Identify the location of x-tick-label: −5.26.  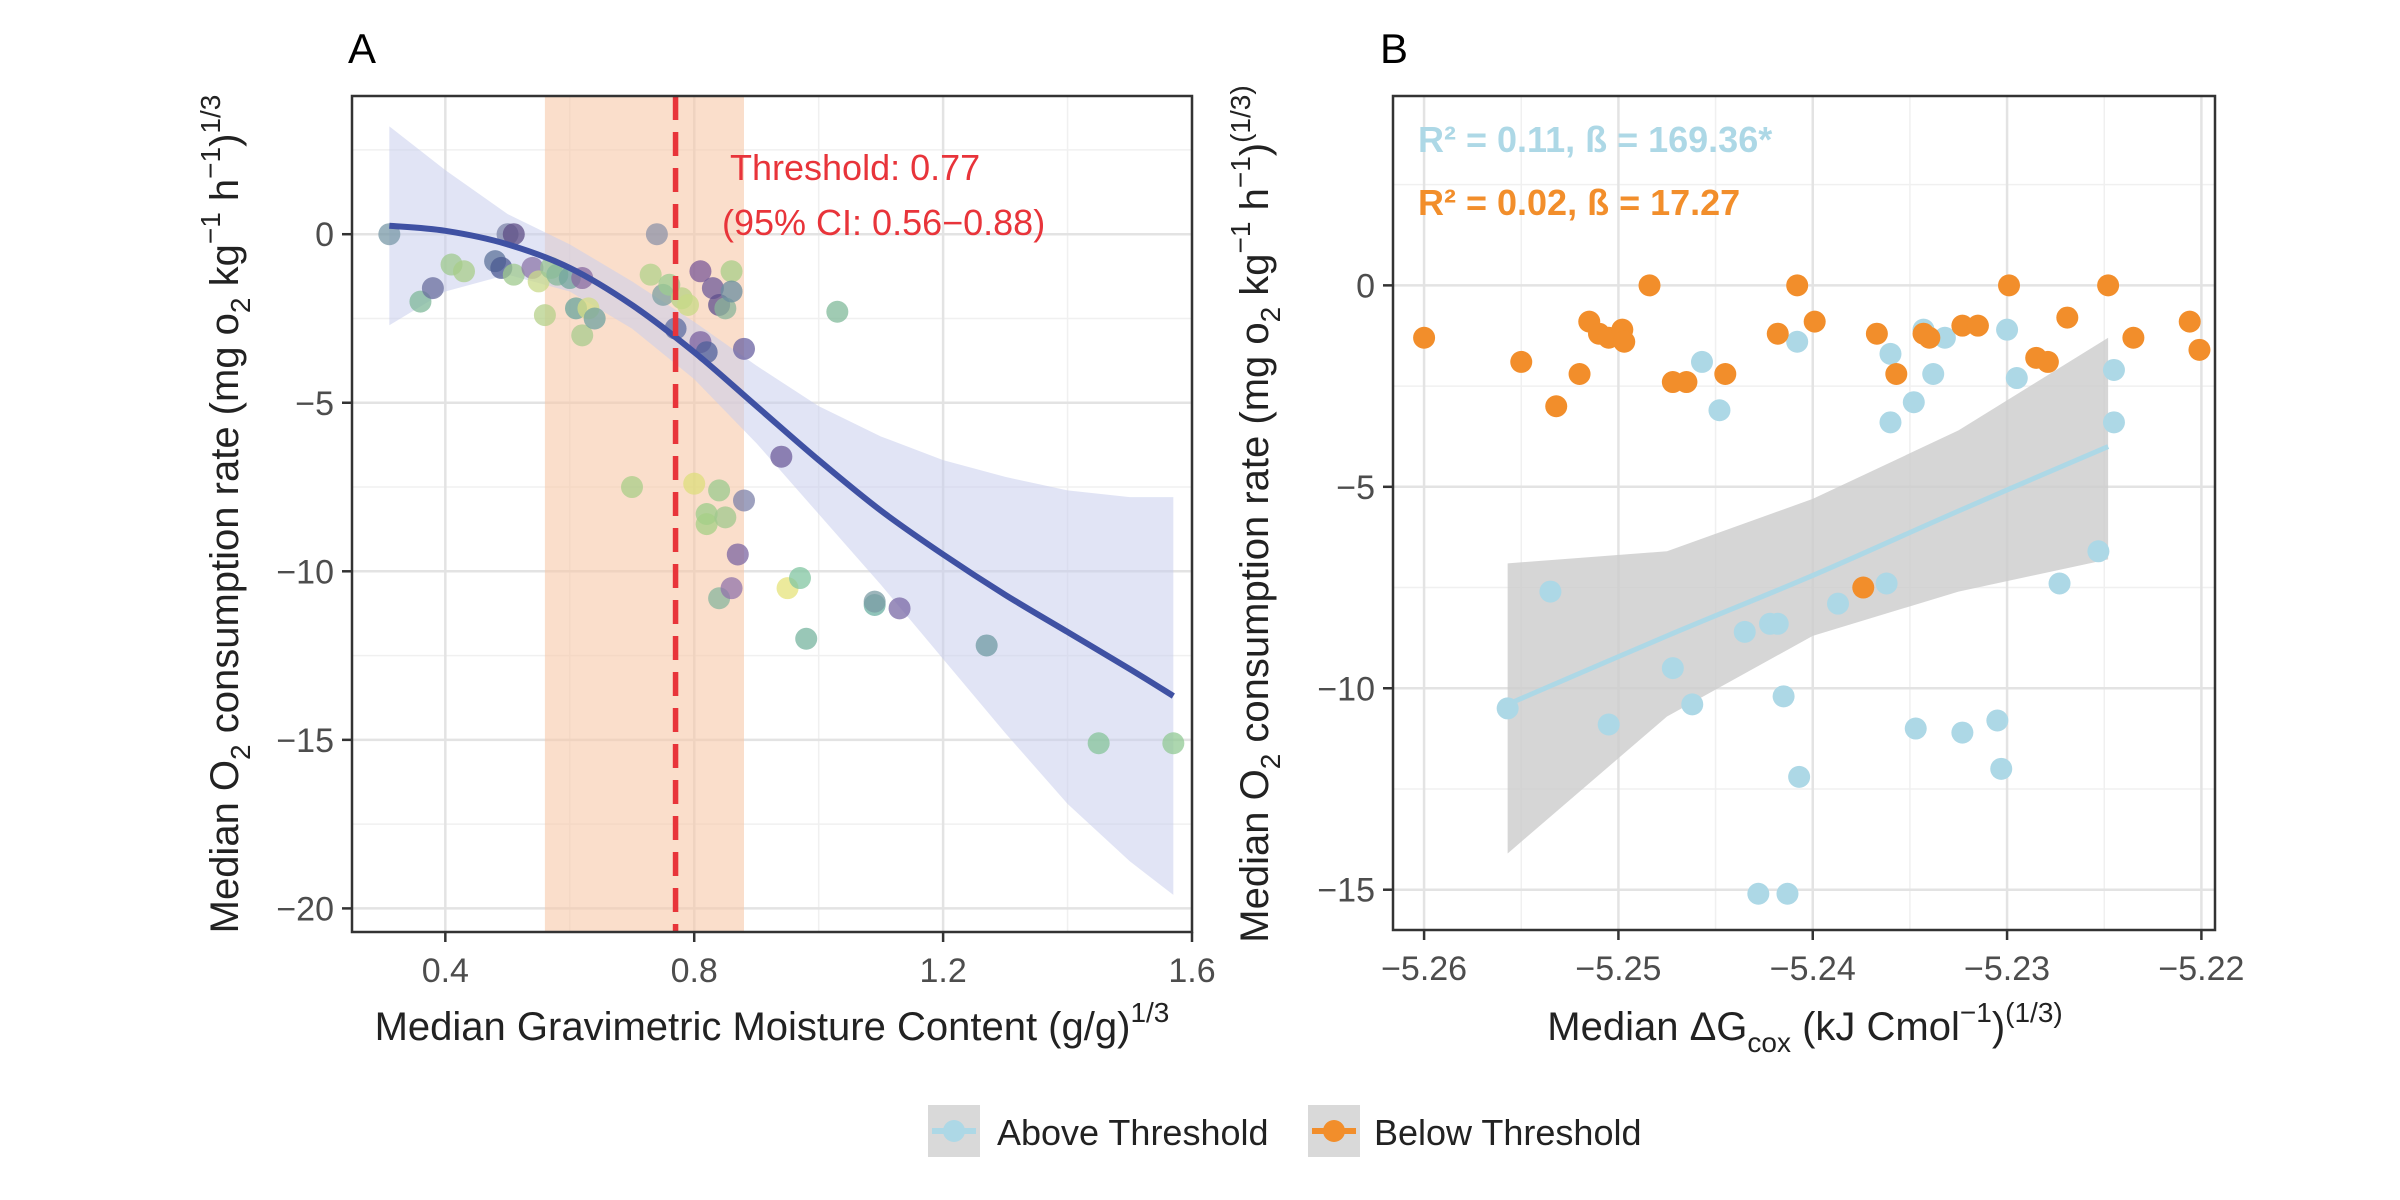
(1424, 969).